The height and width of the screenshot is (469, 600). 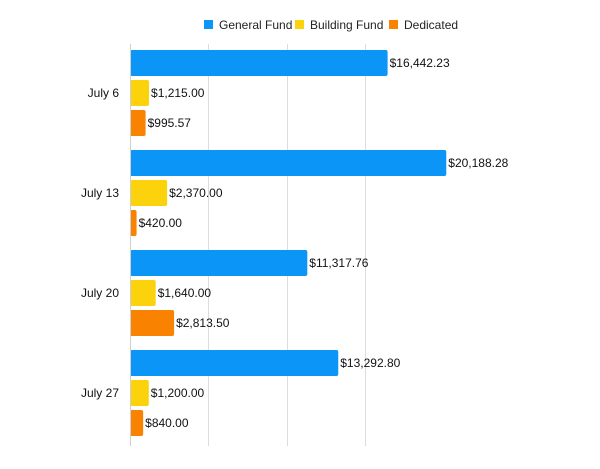 What do you see at coordinates (167, 423) in the screenshot?
I see `data-label: $840.00` at bounding box center [167, 423].